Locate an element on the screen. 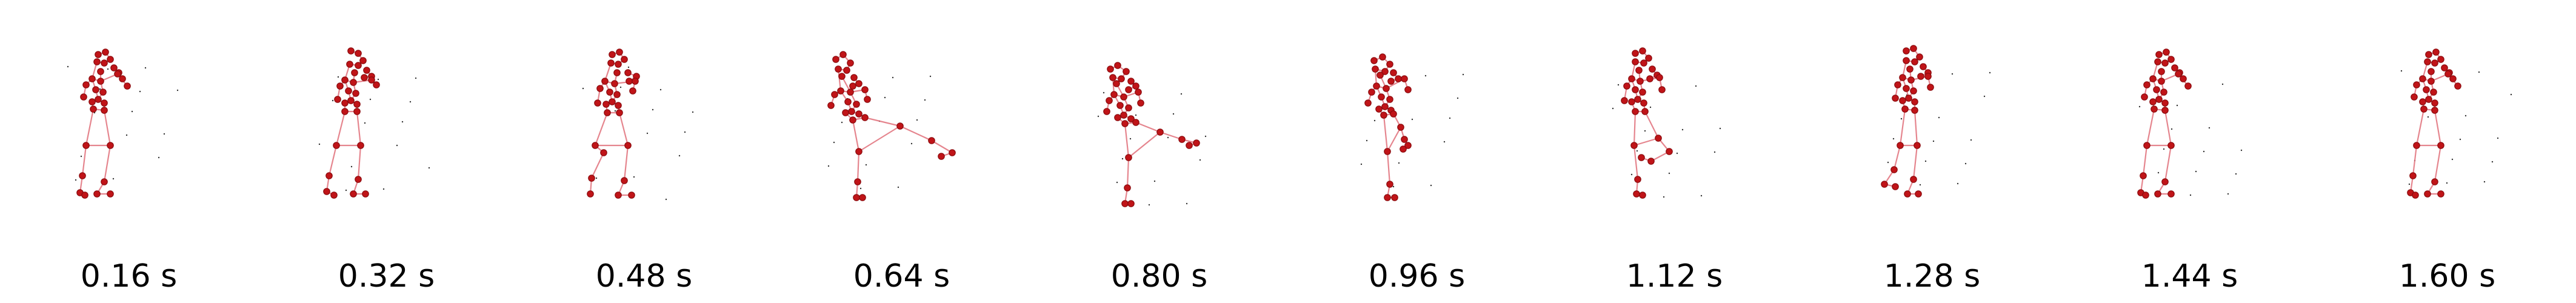 The height and width of the screenshot is (303, 2576). pose-frame: 0.32 s is located at coordinates (386, 151).